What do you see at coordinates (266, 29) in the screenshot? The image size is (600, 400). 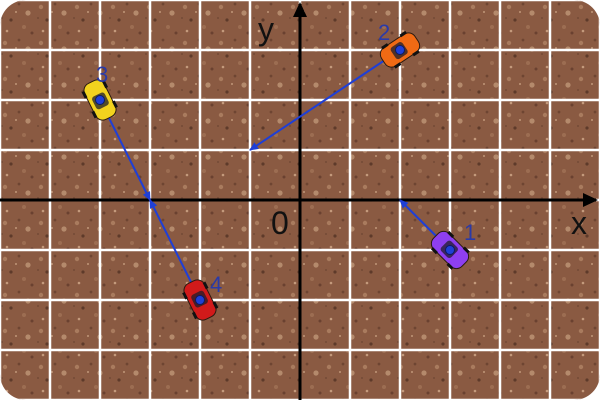 I see `y-axis-label: y` at bounding box center [266, 29].